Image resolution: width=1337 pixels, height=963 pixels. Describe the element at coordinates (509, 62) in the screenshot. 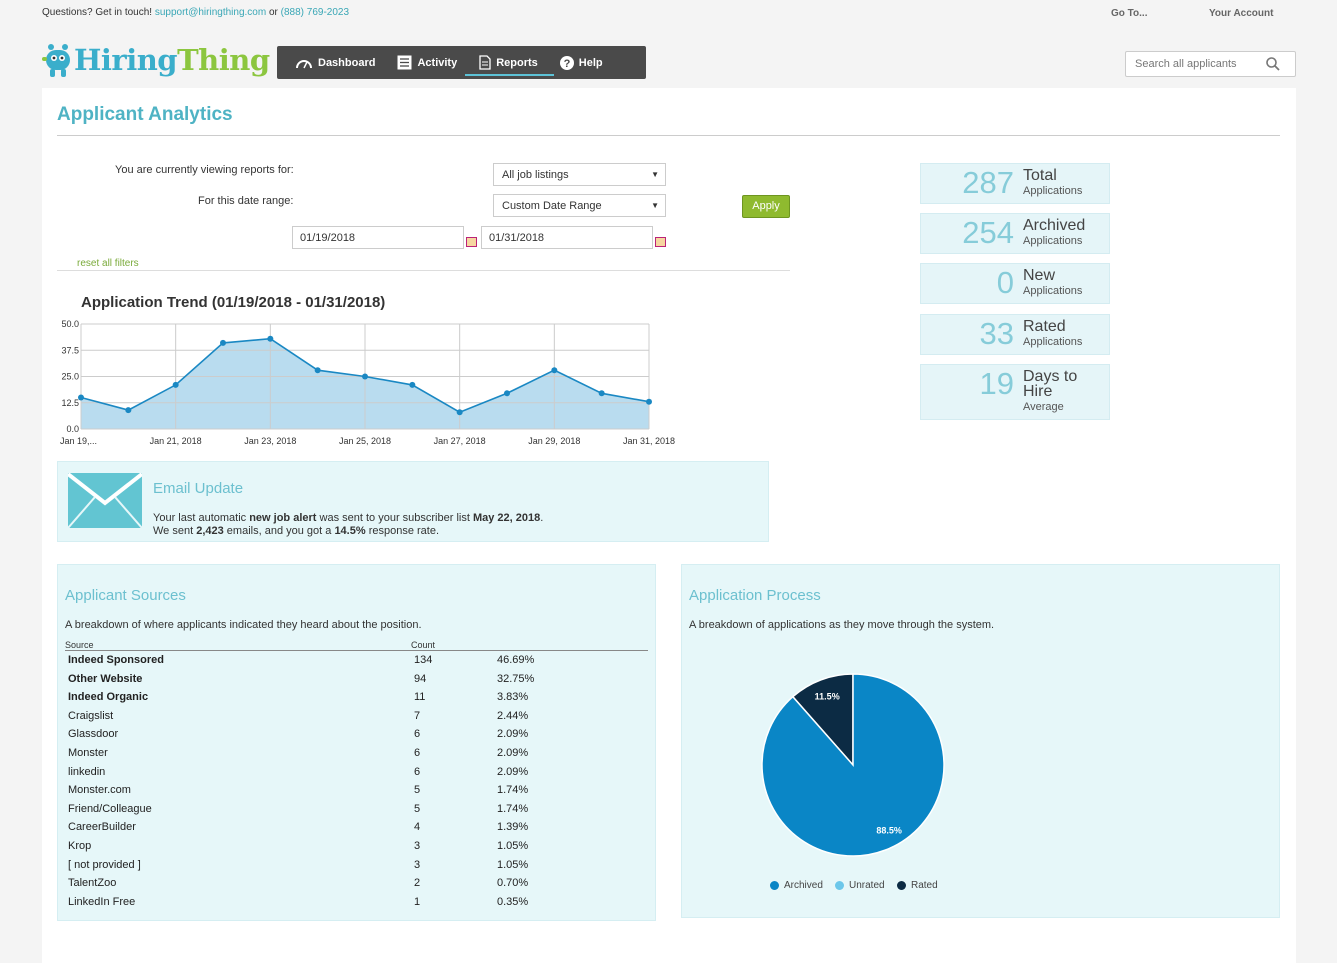

I see `nav-reports: Reports` at that location.